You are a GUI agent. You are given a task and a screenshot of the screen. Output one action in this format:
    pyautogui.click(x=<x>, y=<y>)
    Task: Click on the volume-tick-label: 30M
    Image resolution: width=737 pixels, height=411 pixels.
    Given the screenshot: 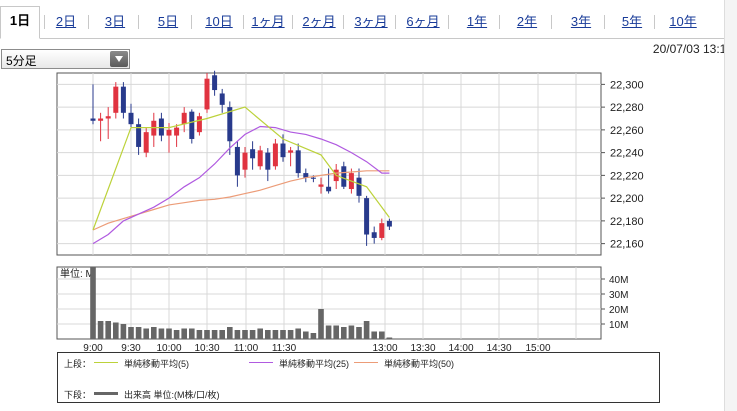 What is the action you would take?
    pyautogui.click(x=618, y=295)
    